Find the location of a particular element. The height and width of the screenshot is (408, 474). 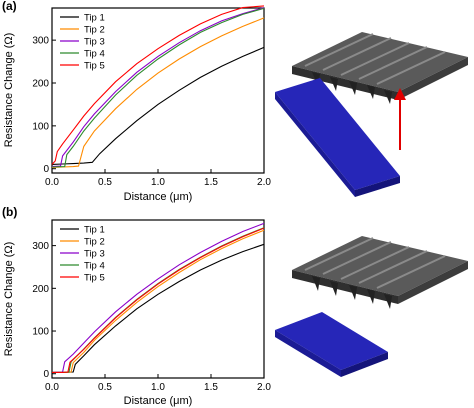

cantilever-illustration-b is located at coordinates (371, 306).